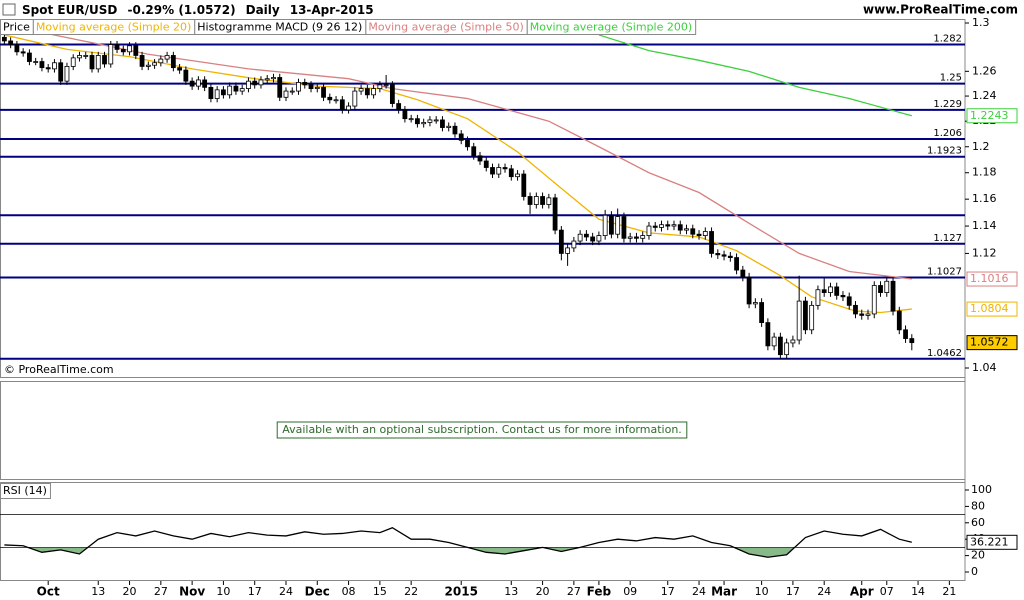 Image resolution: width=1024 pixels, height=600 pixels. What do you see at coordinates (724, 592) in the screenshot?
I see `x-tick-label: Mar` at bounding box center [724, 592].